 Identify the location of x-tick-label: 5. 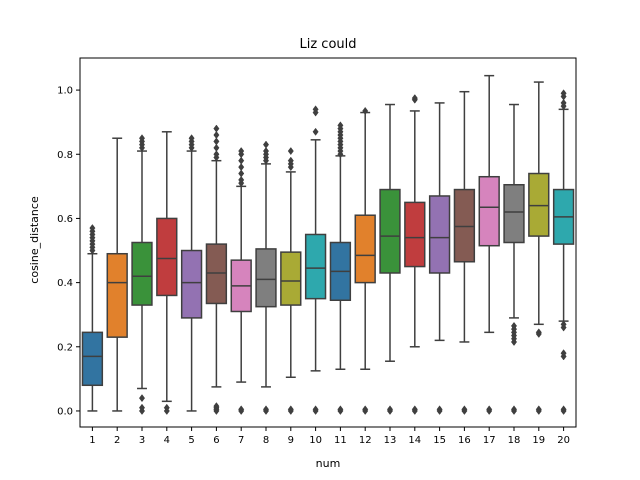
(191, 440).